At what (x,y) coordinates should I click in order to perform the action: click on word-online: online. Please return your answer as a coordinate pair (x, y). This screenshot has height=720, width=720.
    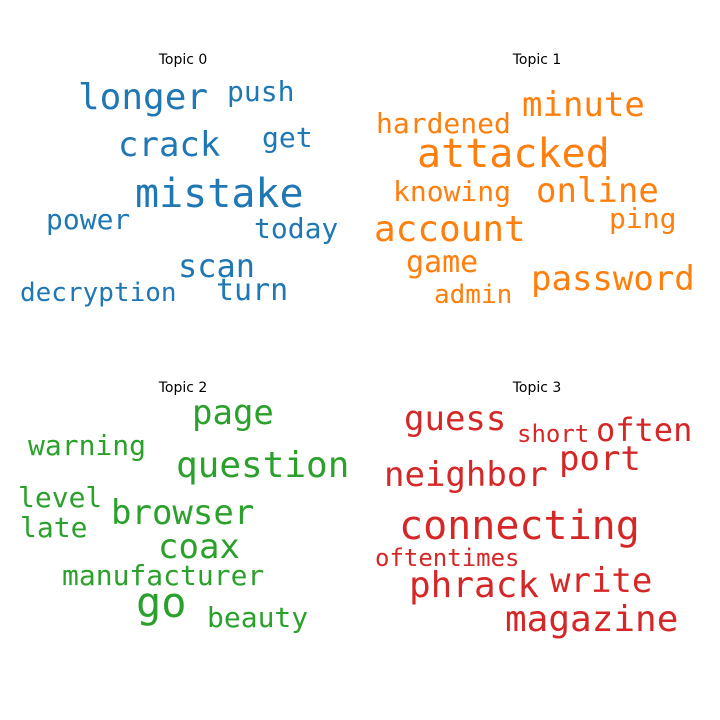
    Looking at the image, I should click on (597, 191).